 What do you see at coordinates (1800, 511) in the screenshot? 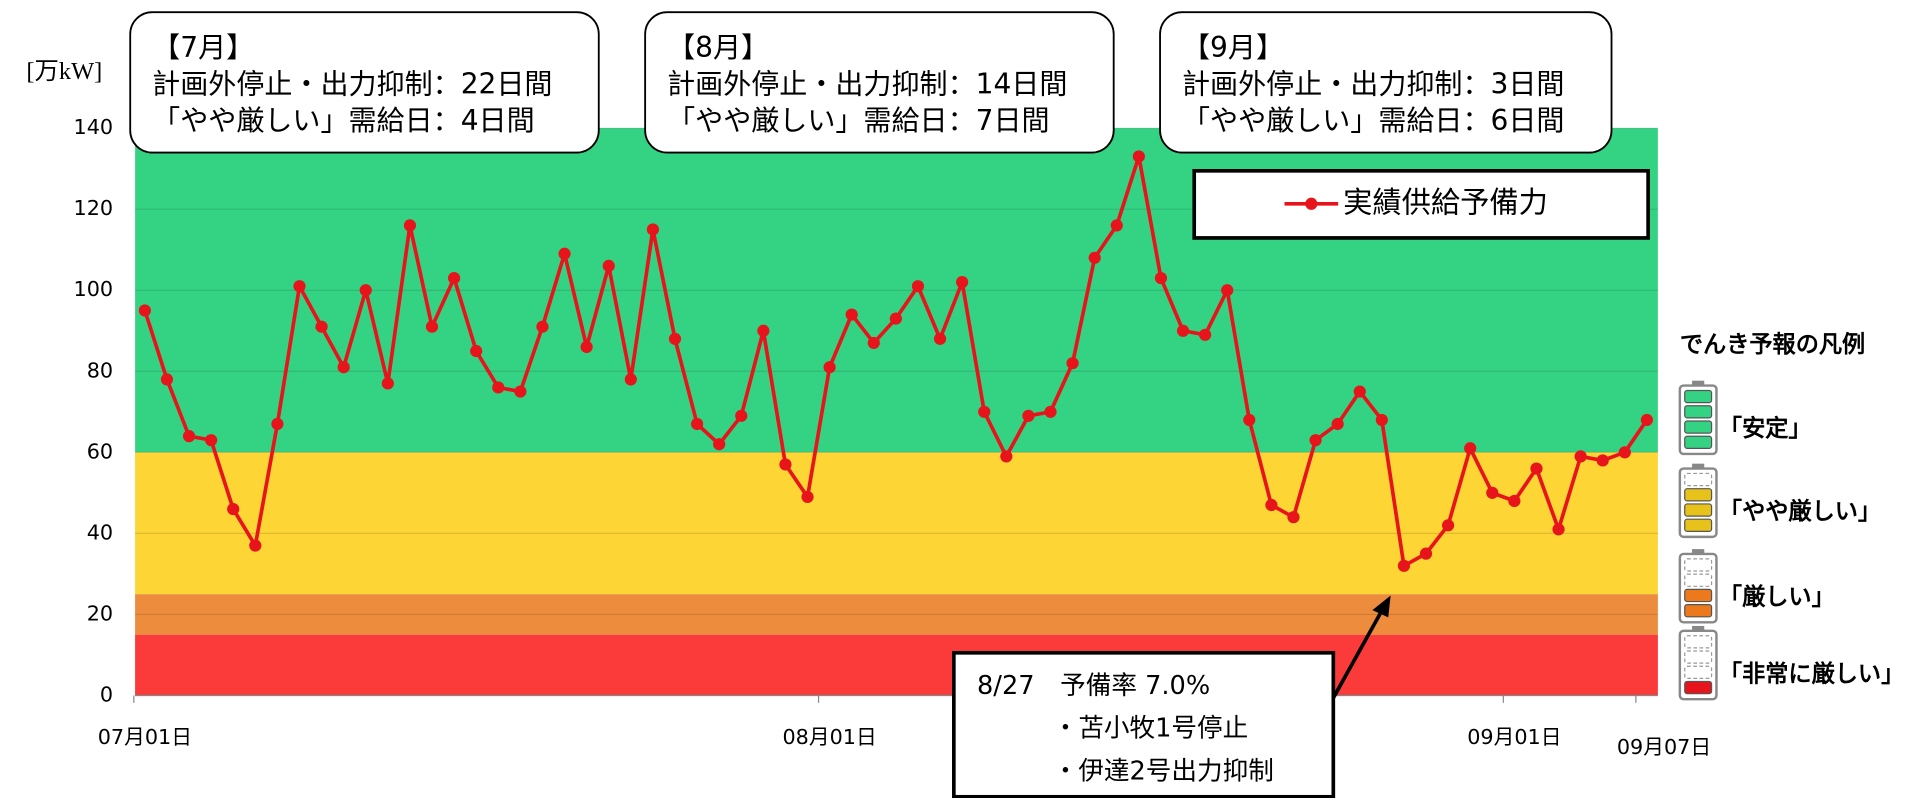
I see `forecast-legend-label: 「やや厳しい」` at bounding box center [1800, 511].